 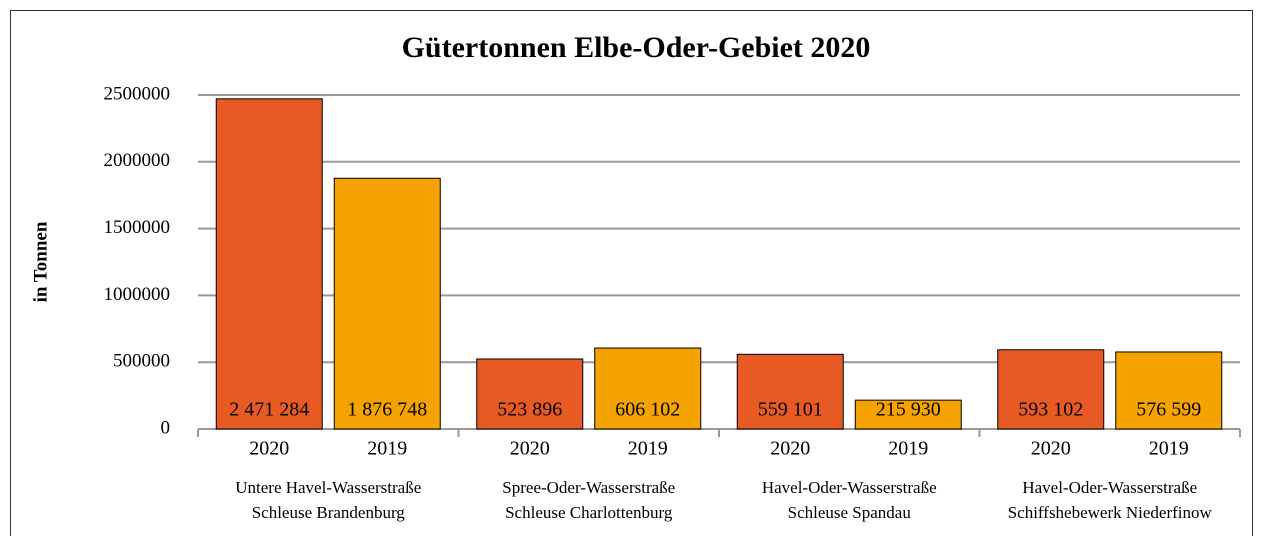 What do you see at coordinates (137, 160) in the screenshot?
I see `y-tick-label: 2000000` at bounding box center [137, 160].